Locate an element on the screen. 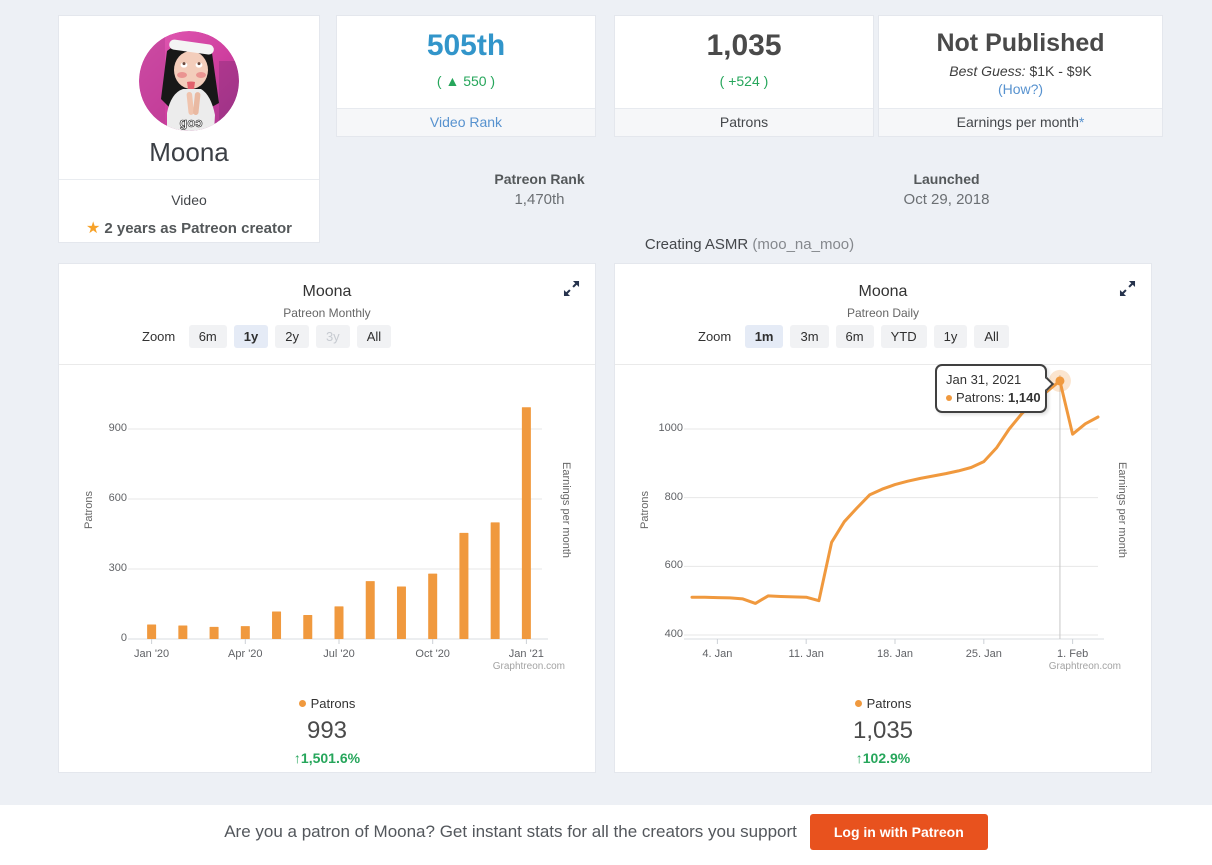  patrons-card: 1,035 ( +524 ) Patrons is located at coordinates (744, 76).